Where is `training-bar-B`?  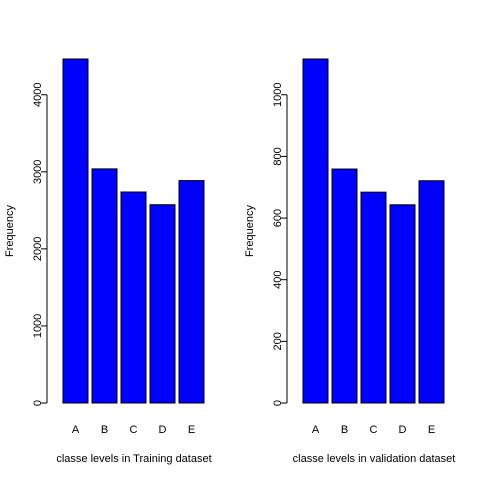 training-bar-B is located at coordinates (104, 286).